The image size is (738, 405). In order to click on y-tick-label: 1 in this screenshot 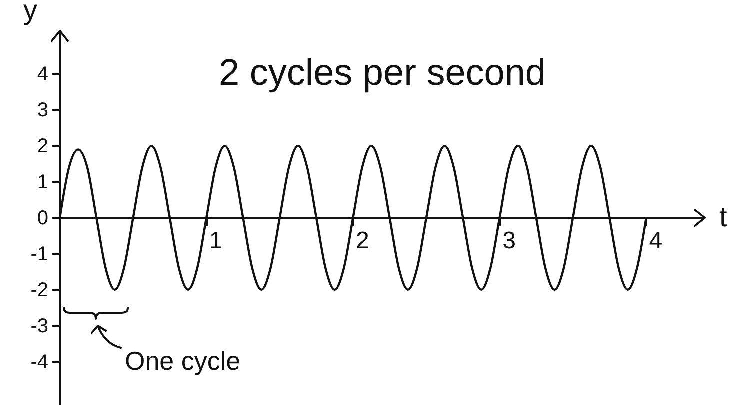, I will do `click(42, 183)`.